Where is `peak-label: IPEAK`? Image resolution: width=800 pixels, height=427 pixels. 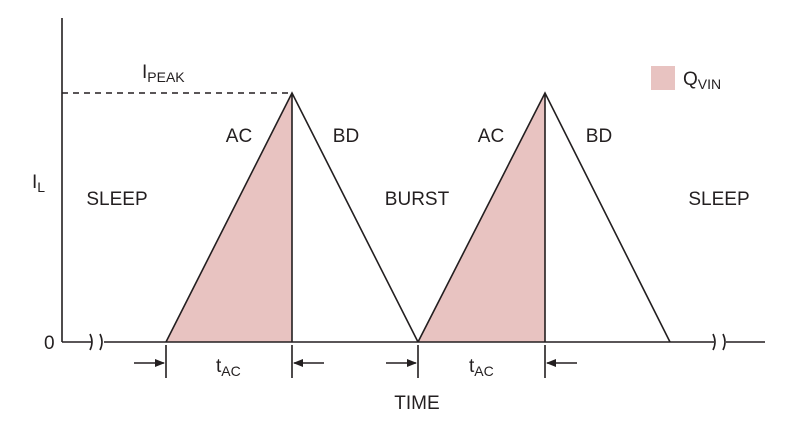
peak-label: IPEAK is located at coordinates (163, 73).